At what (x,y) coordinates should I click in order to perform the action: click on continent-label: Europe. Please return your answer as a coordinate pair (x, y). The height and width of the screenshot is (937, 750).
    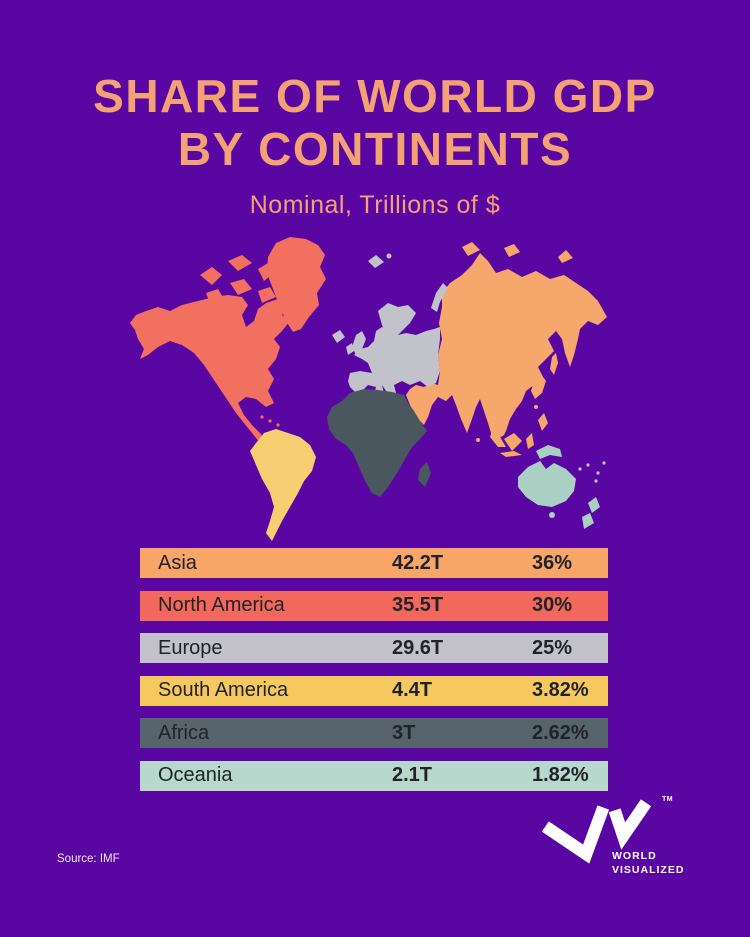
    Looking at the image, I should click on (190, 647).